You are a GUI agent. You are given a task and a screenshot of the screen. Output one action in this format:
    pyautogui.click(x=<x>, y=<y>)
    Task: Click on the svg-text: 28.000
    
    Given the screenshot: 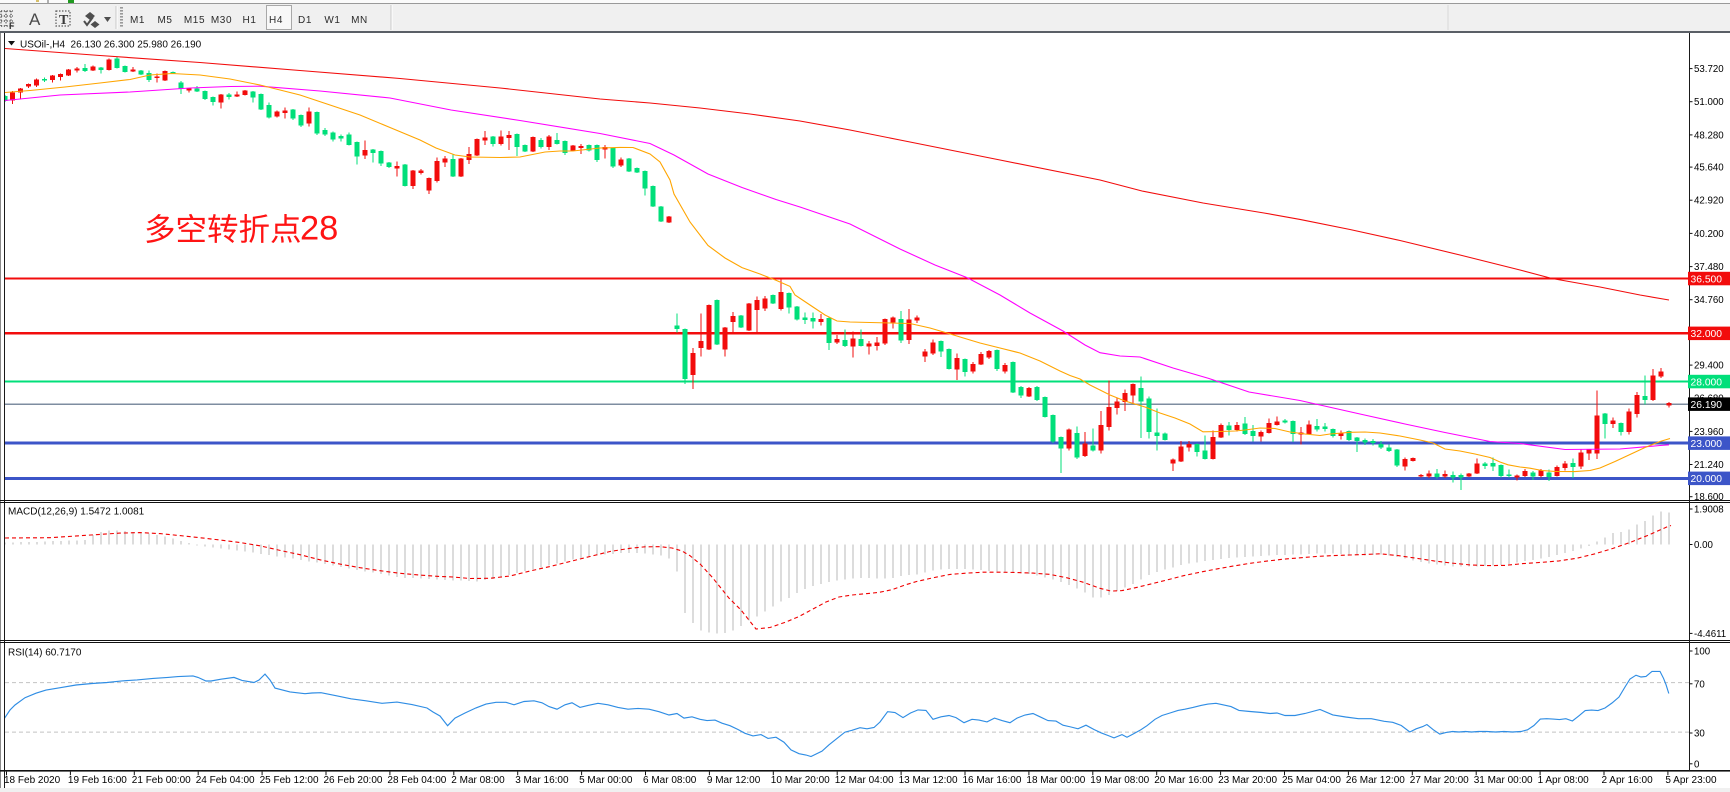 What is the action you would take?
    pyautogui.click(x=1707, y=382)
    